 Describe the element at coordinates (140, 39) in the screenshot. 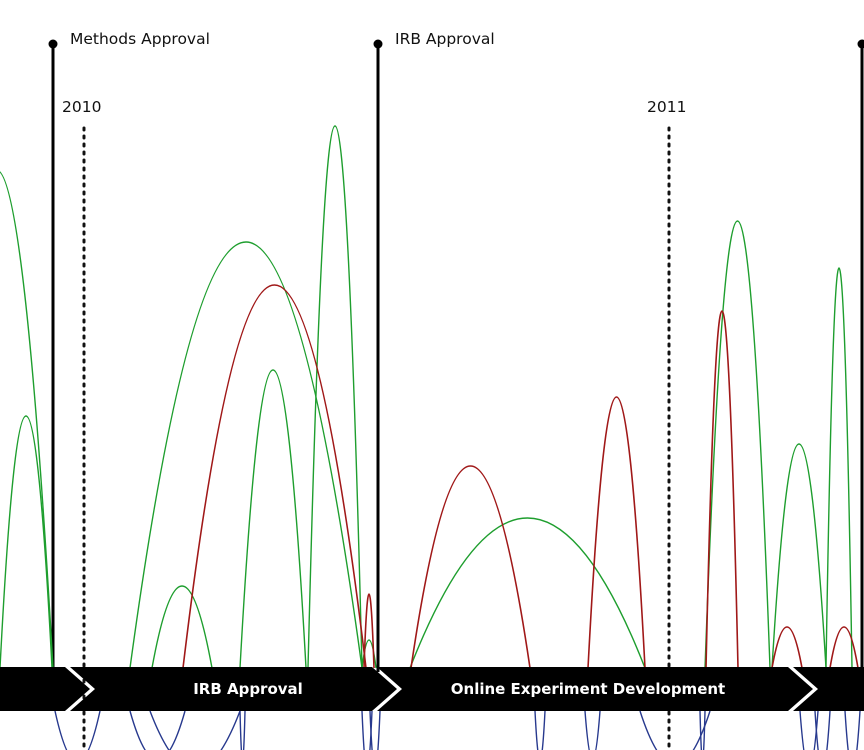

I see `milestone-label: Methods Approval` at that location.